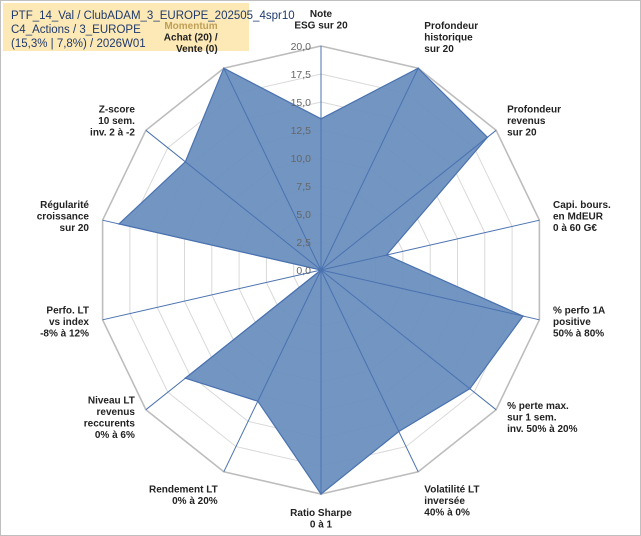 The height and width of the screenshot is (536, 641). Describe the element at coordinates (303, 243) in the screenshot. I see `r-tick-label: 2,5` at that location.